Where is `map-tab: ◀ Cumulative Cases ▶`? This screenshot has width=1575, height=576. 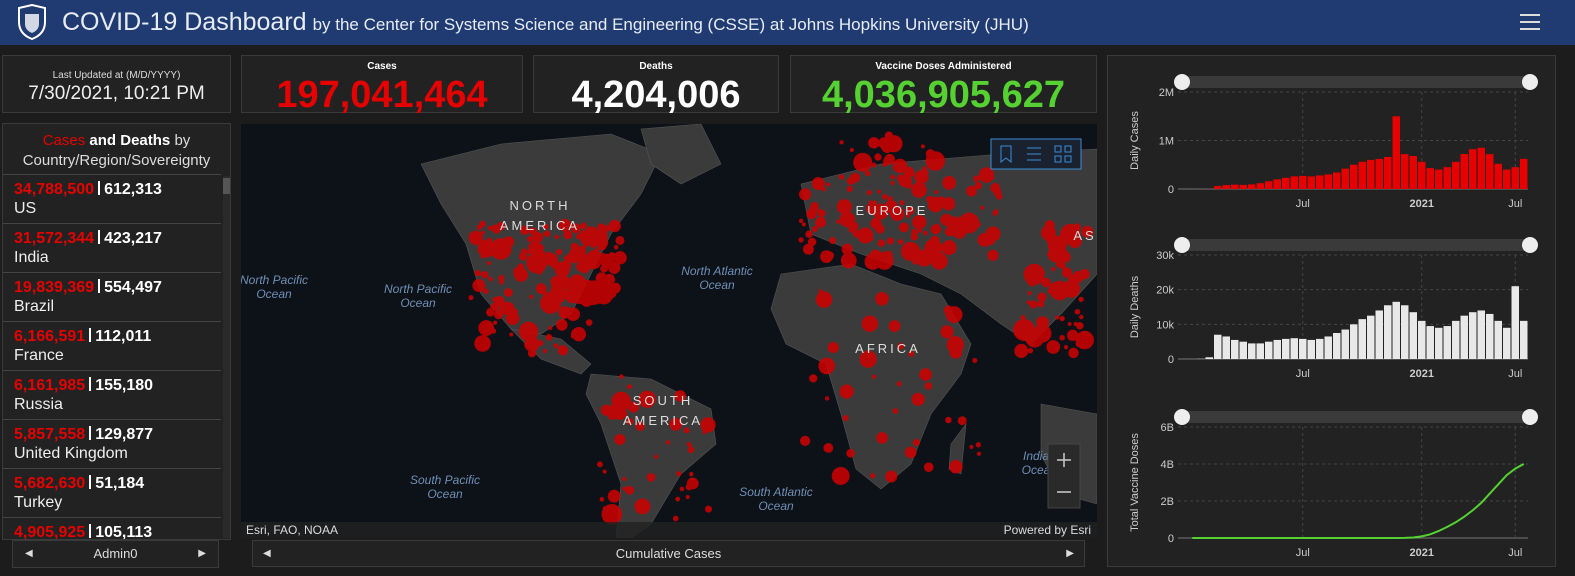
map-tab: ◀ Cumulative Cases ▶ is located at coordinates (668, 553).